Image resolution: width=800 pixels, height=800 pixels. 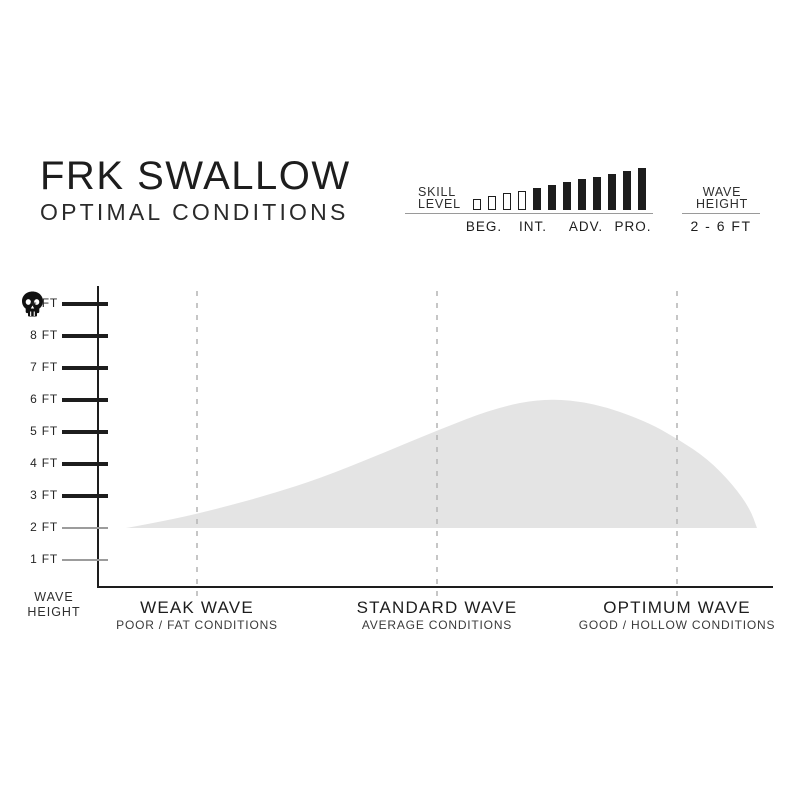 What do you see at coordinates (197, 625) in the screenshot?
I see `zone-subtitle: POOR / FAT CONDITIONS` at bounding box center [197, 625].